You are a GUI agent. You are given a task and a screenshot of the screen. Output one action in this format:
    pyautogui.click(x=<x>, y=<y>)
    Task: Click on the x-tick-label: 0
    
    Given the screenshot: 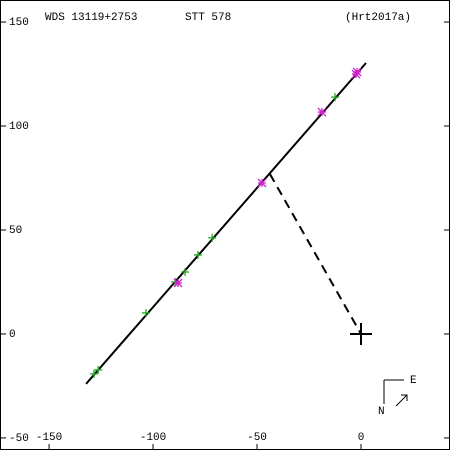 What is the action you would take?
    pyautogui.click(x=361, y=438)
    